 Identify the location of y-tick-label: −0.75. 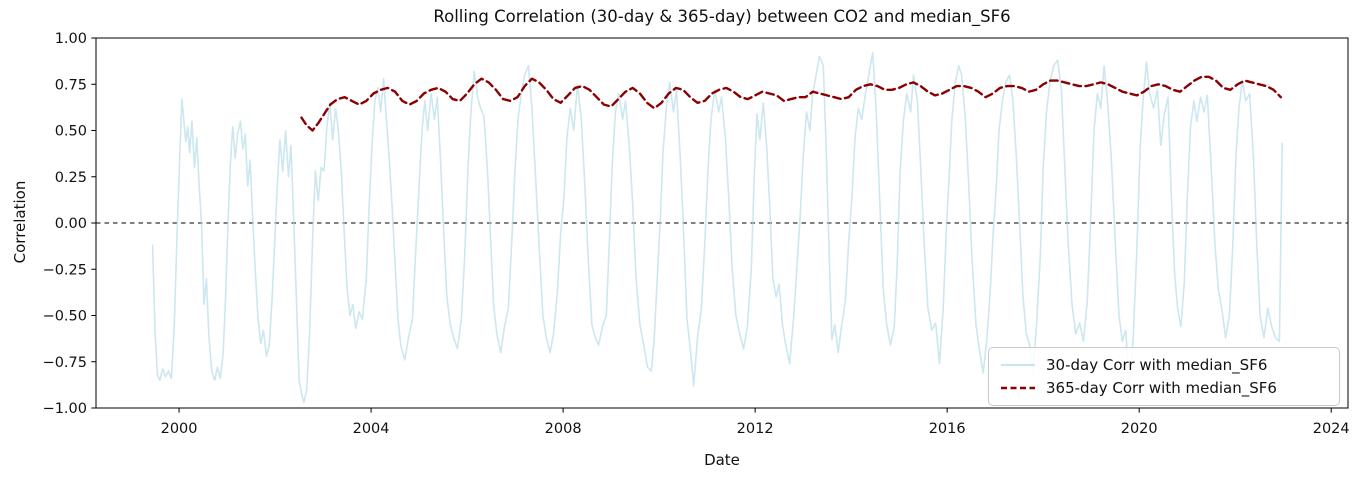
(65, 363).